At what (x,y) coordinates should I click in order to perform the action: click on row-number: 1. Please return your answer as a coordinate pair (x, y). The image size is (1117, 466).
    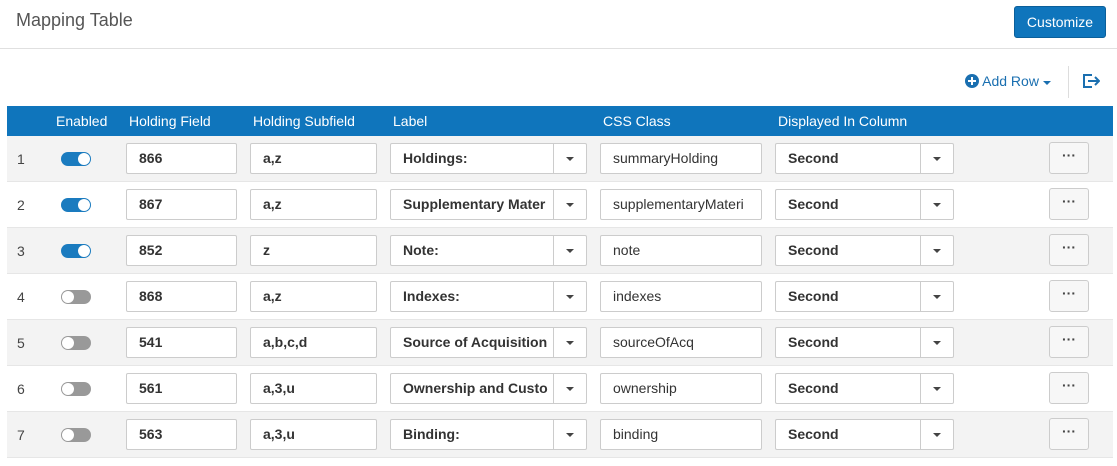
    Looking at the image, I should click on (21, 159).